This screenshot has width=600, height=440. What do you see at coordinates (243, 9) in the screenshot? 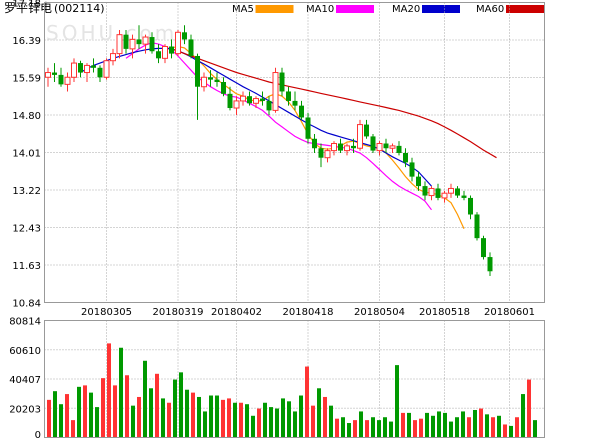
I see `legend-label-ma5: MA5` at bounding box center [243, 9].